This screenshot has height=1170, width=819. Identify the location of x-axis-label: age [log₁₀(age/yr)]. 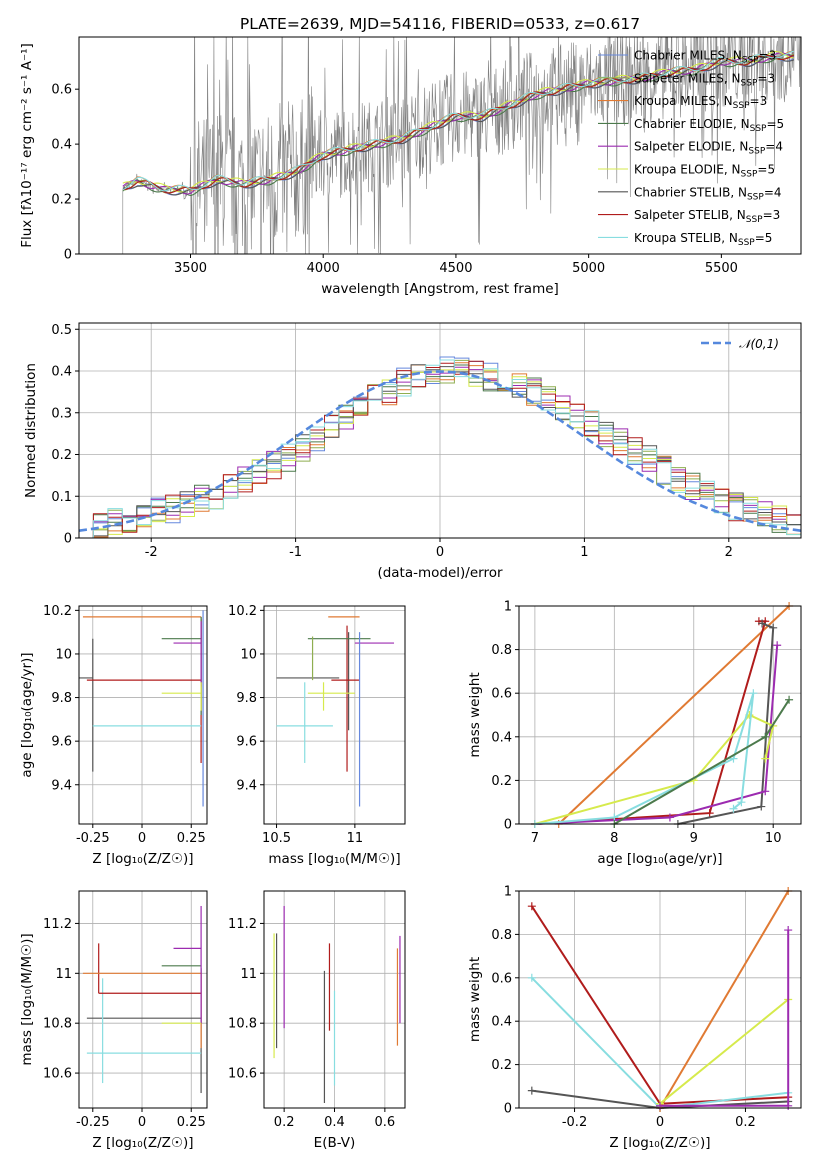
(659, 859).